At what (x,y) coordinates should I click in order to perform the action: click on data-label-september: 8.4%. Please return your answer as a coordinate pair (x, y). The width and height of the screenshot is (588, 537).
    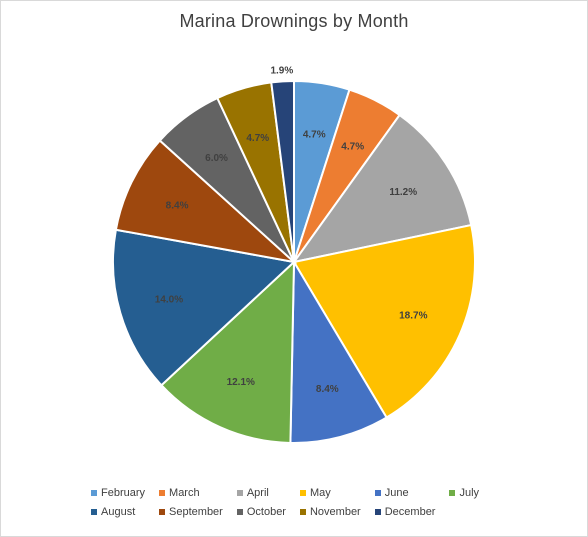
    Looking at the image, I should click on (177, 205).